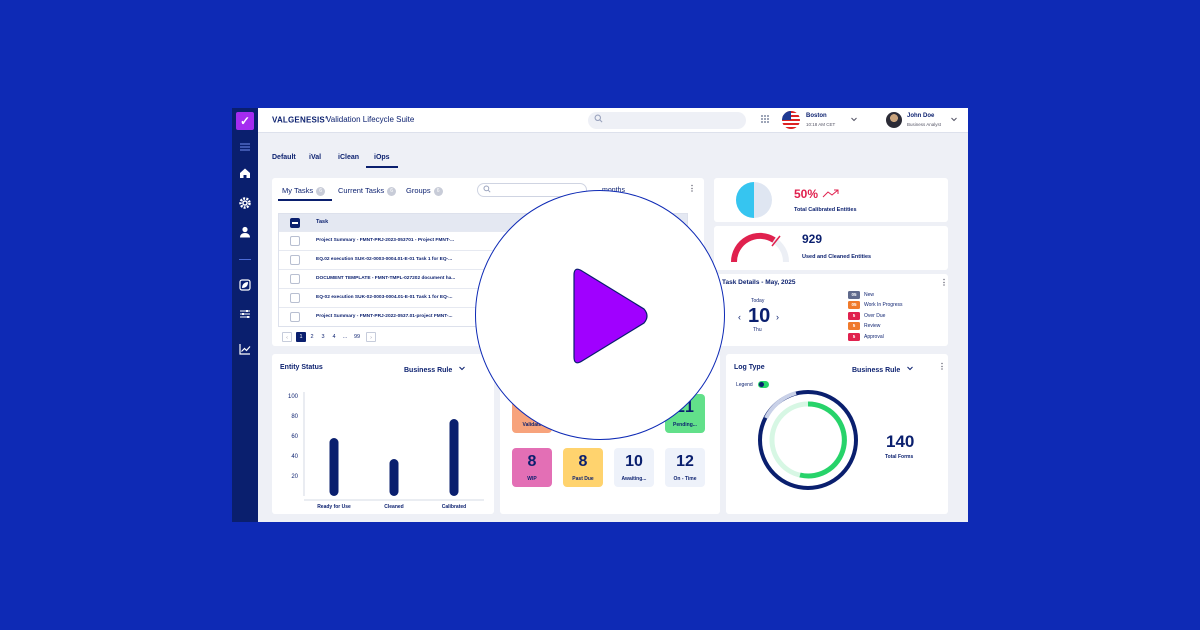  Describe the element at coordinates (816, 116) in the screenshot. I see `location-city: Boston` at that location.